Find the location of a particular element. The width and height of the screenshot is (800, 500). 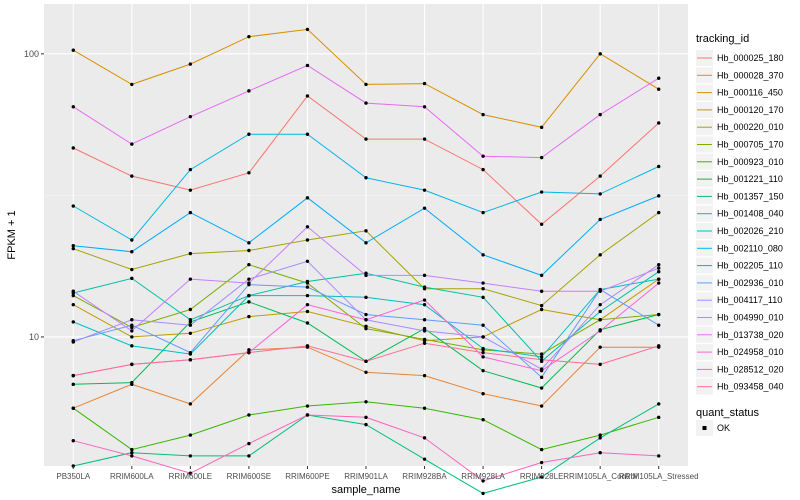

legend-label: Hb_028512_020 is located at coordinates (750, 369).